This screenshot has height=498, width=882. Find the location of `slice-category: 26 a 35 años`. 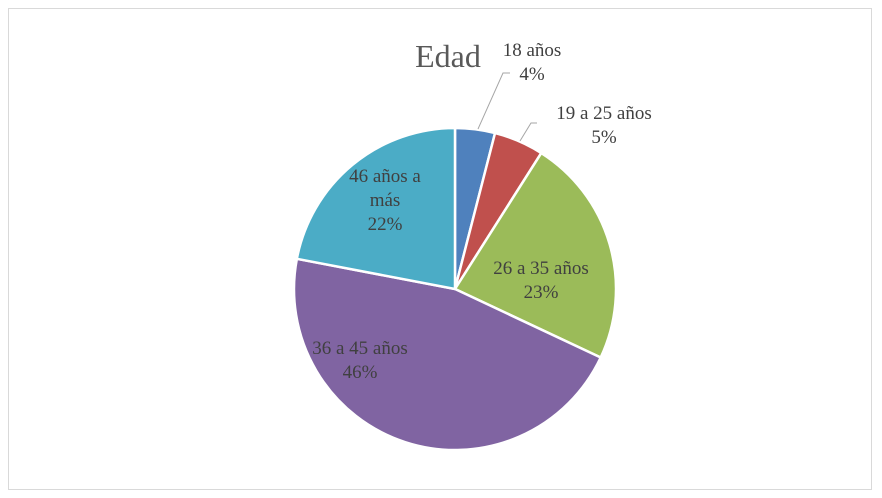

slice-category: 26 a 35 años is located at coordinates (541, 268).